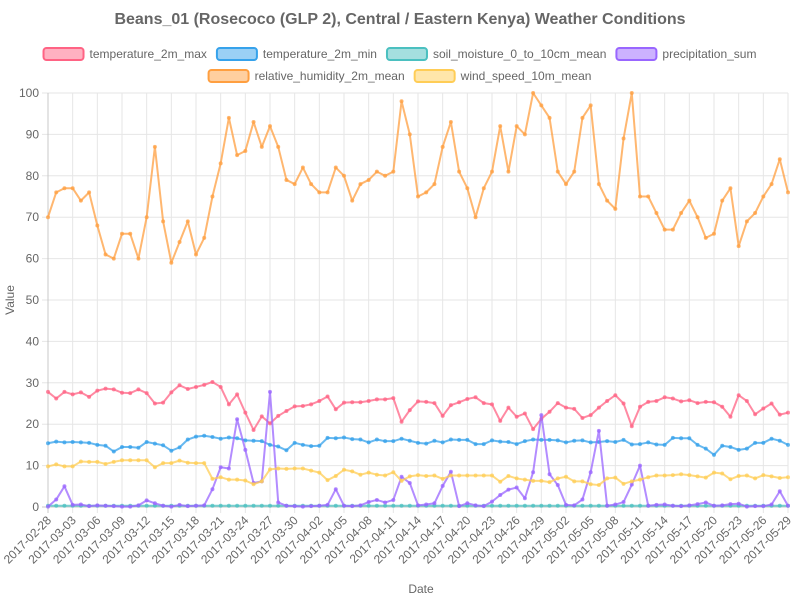 The image size is (800, 605). I want to click on y-tick-label: 70, so click(33, 217).